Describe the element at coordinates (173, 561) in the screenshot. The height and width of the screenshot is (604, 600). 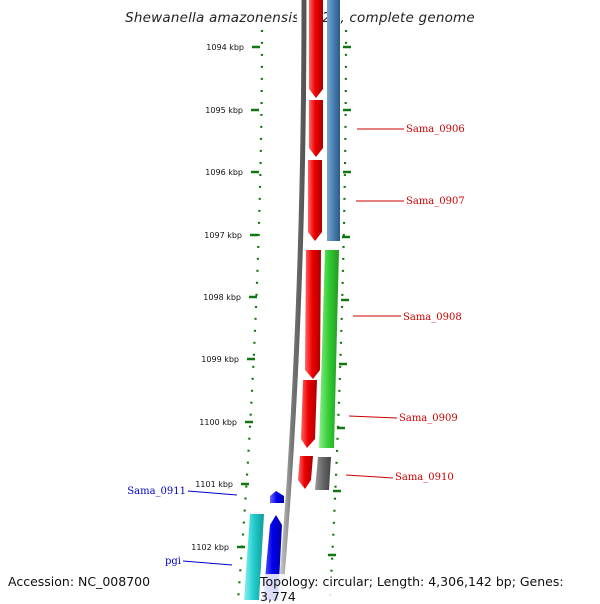
I see `gene-label-pgi: pgi` at that location.